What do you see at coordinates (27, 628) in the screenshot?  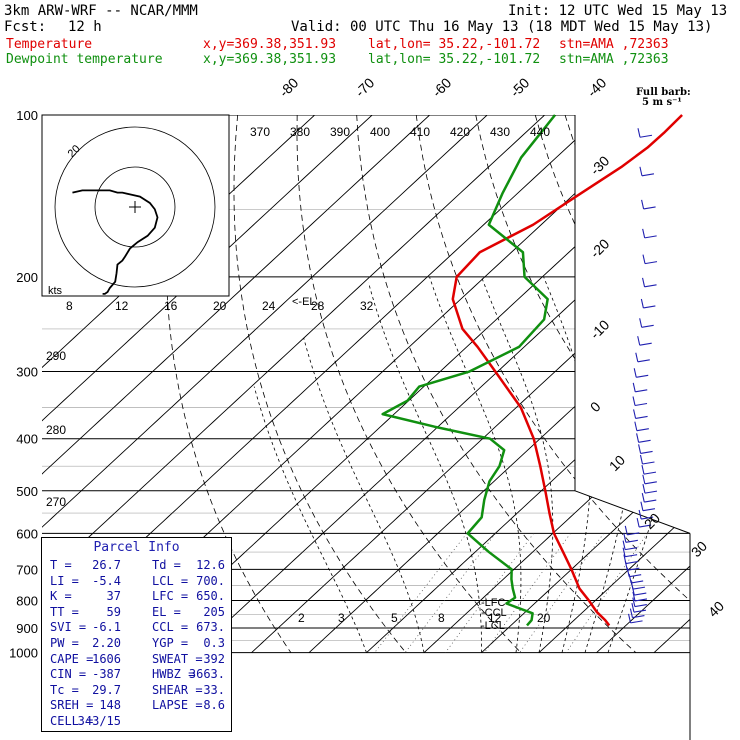 I see `pressure-label: 900` at bounding box center [27, 628].